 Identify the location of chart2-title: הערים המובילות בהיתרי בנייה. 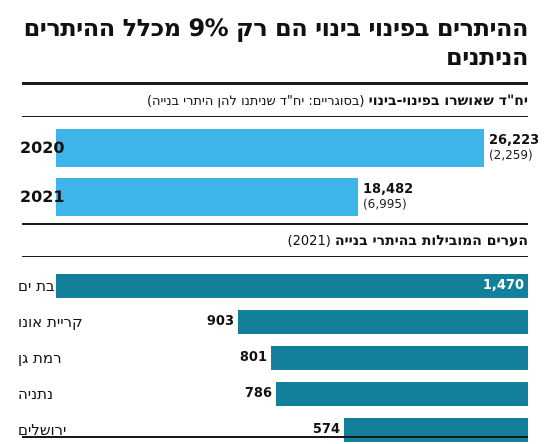
(431, 241).